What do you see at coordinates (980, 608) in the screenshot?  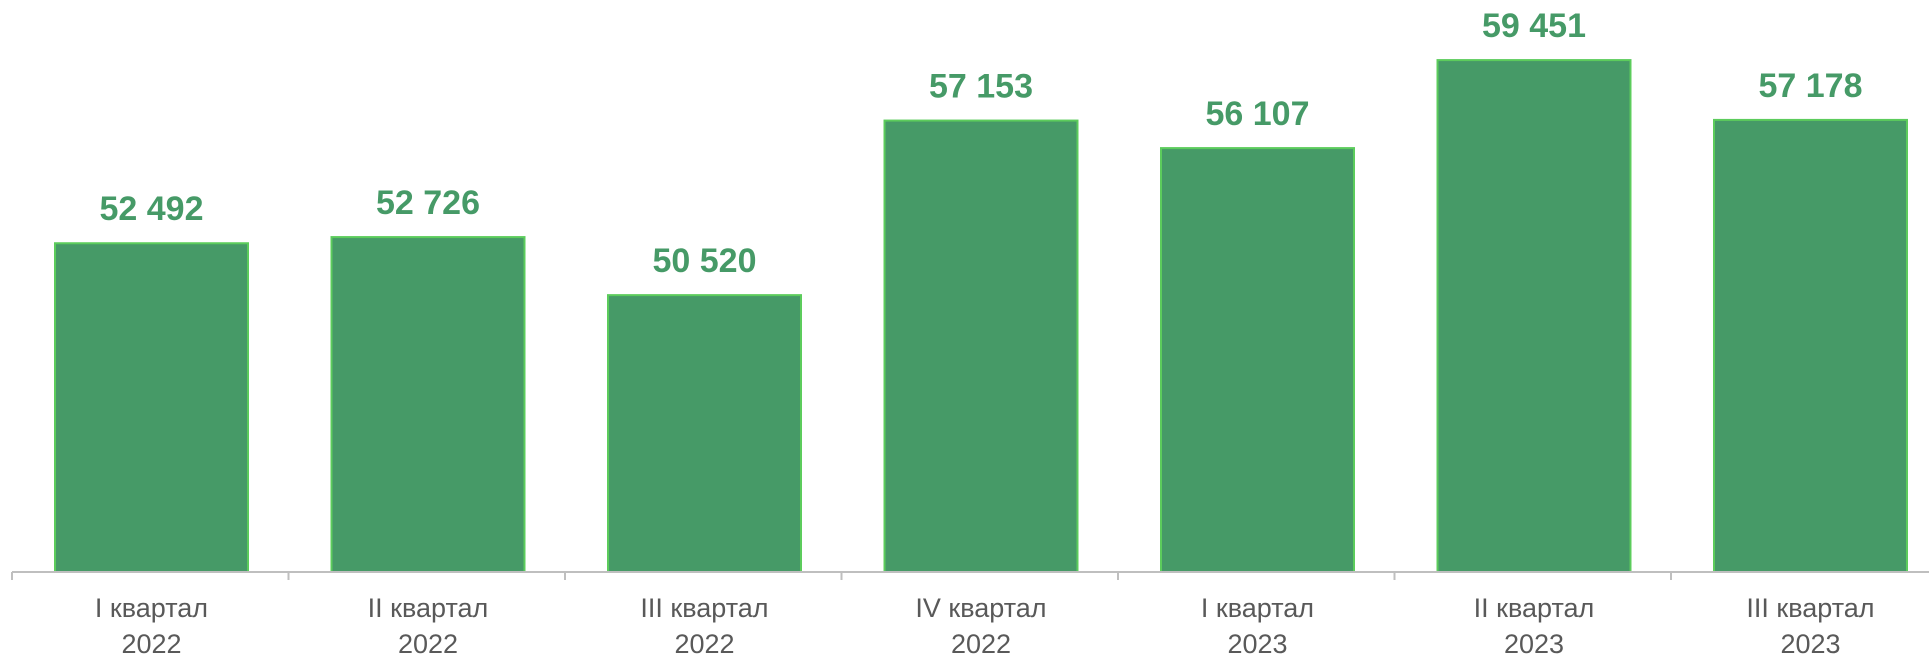 I see `x-tick-label: IV квартал` at bounding box center [980, 608].